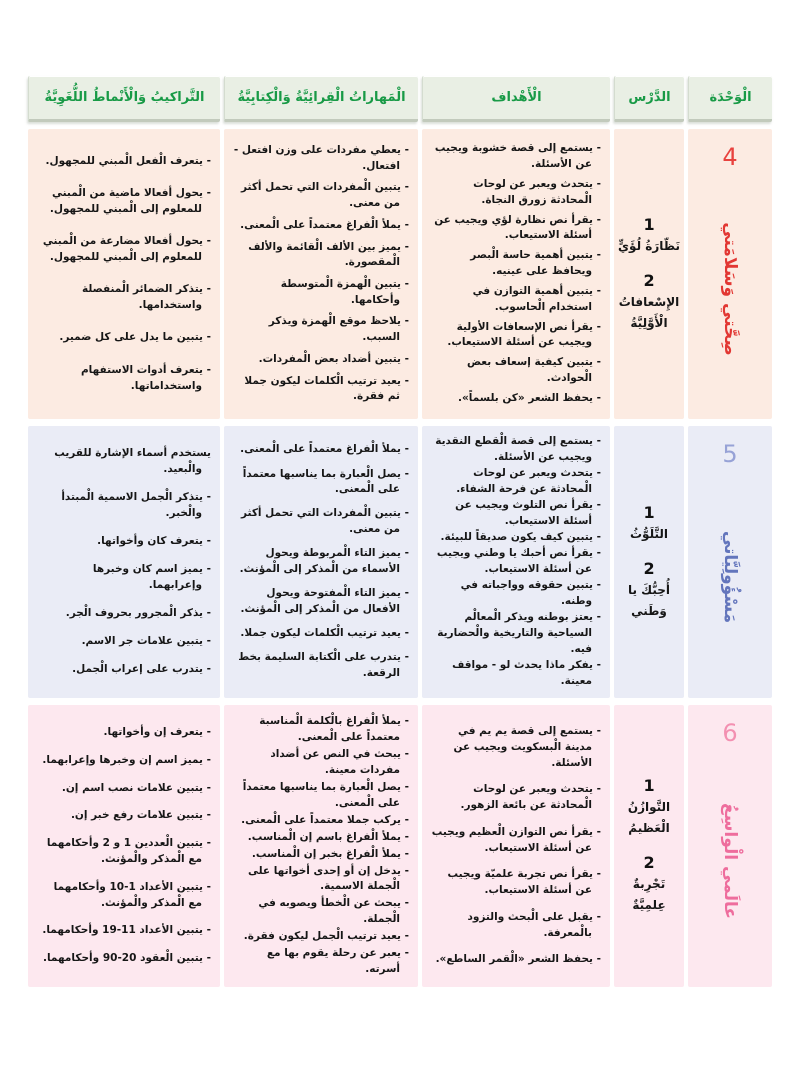 This screenshot has height=1067, width=800. Describe the element at coordinates (649, 312) in the screenshot. I see `lesson-title: الإِسْعافاتُ الْأَوَّلِيَّةُ` at that location.